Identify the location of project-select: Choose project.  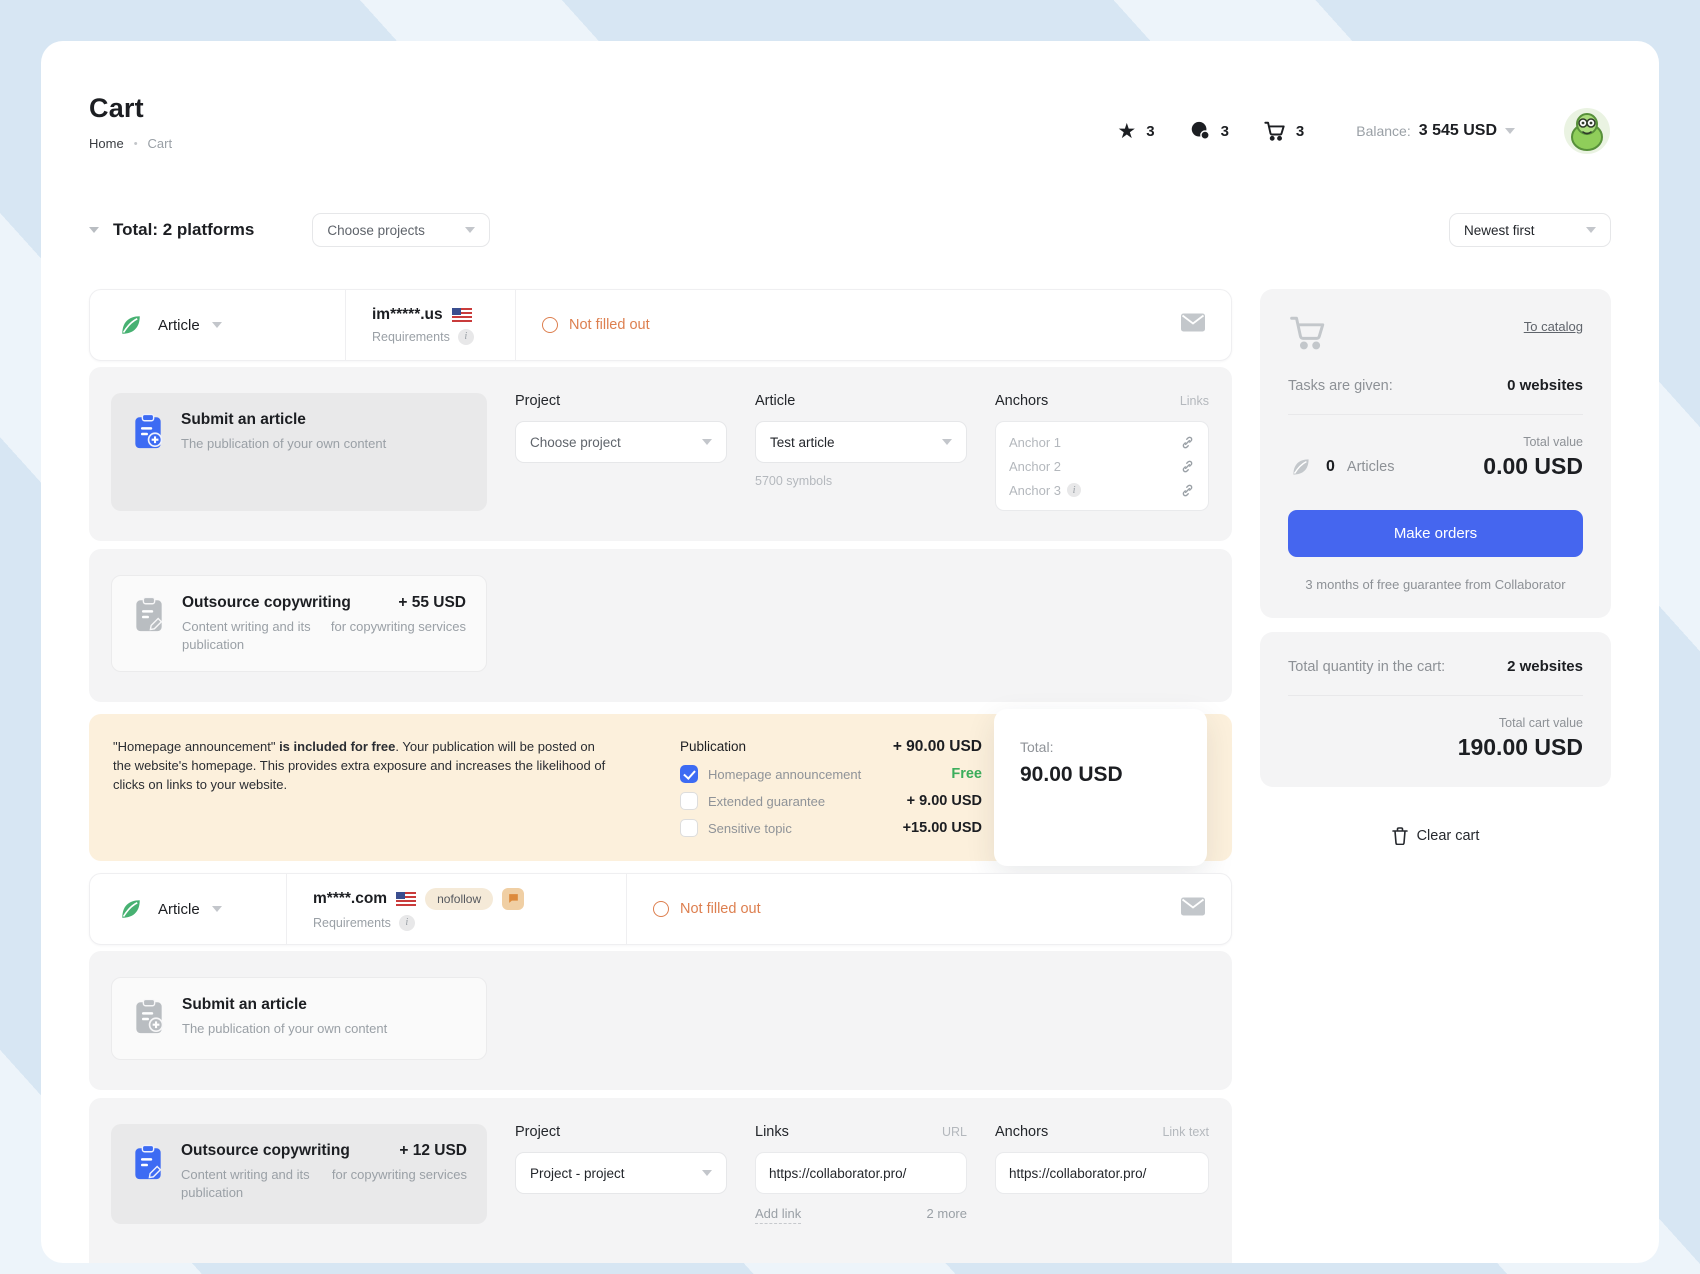
(621, 442).